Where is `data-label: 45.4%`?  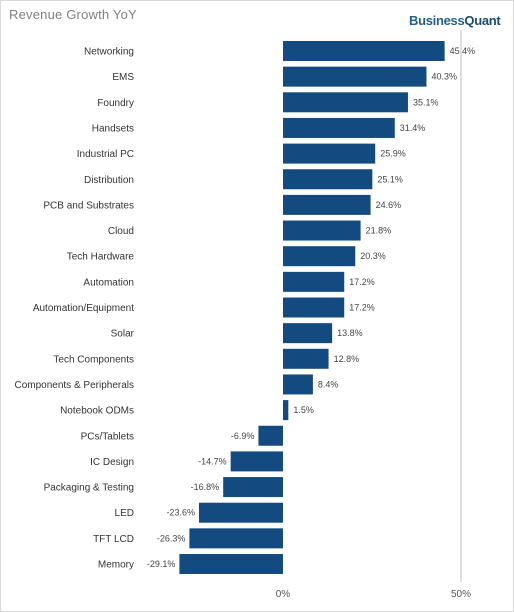
data-label: 45.4% is located at coordinates (463, 51).